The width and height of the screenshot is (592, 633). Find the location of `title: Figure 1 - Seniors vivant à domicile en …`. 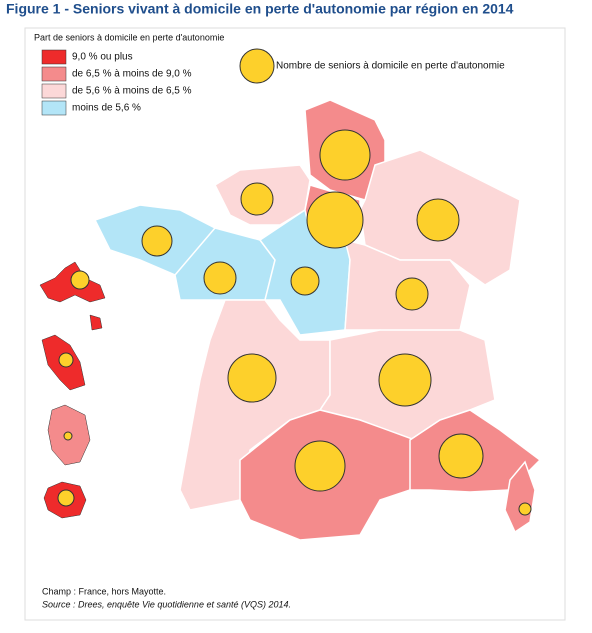

title: Figure 1 - Seniors vivant à domicile en … is located at coordinates (260, 9).